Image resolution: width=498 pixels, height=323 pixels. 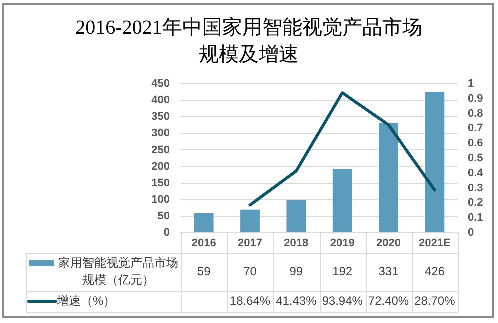 I want to click on y2-tick-label: 0.8, so click(x=476, y=114).